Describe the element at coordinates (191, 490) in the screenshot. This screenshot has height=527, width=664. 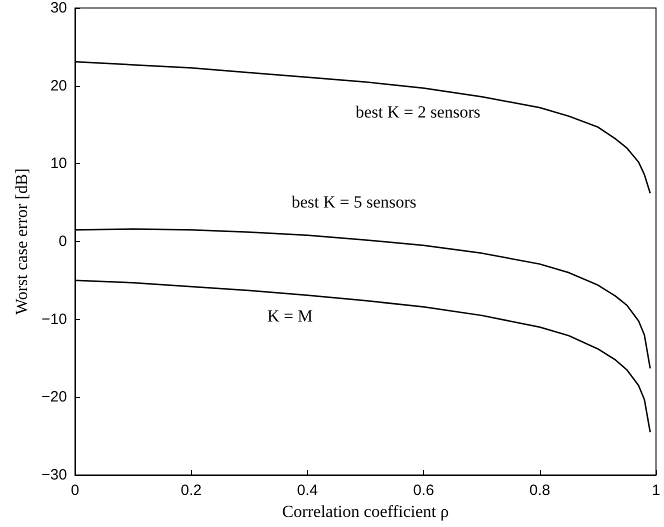
I see `x-tick-label: 0.2` at that location.